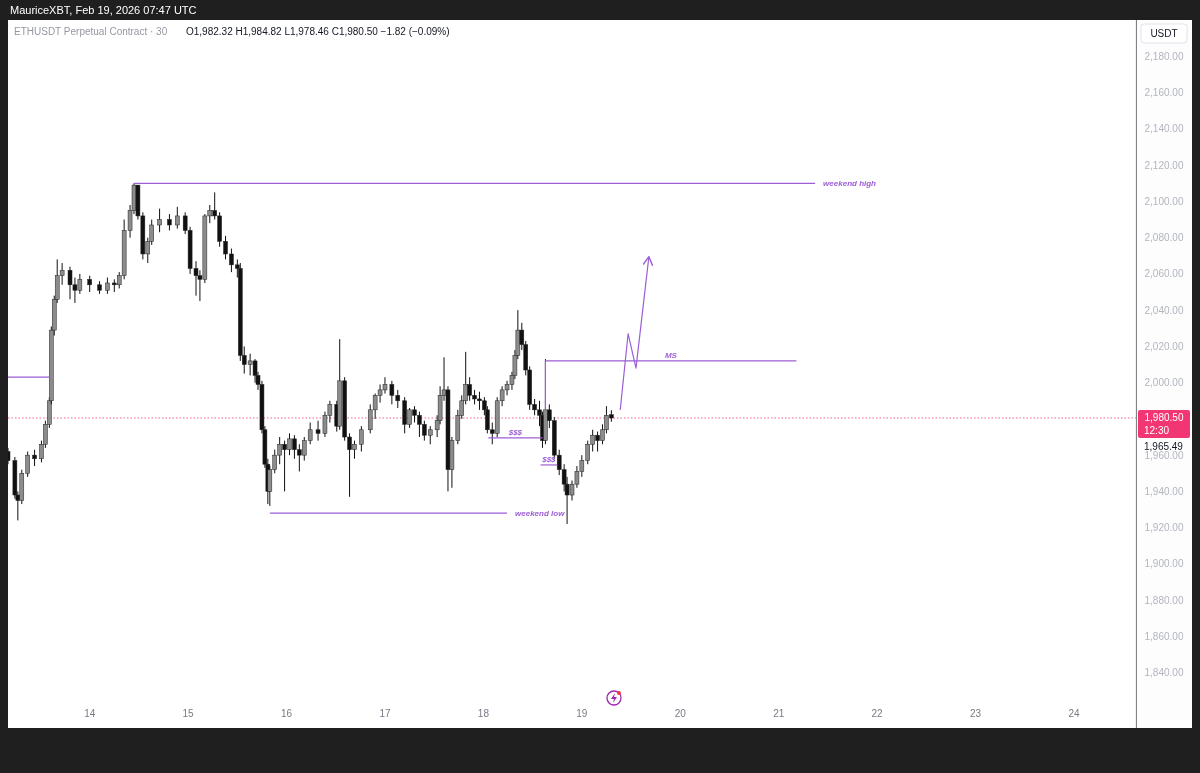  I want to click on x-tick-label: 19, so click(582, 713).